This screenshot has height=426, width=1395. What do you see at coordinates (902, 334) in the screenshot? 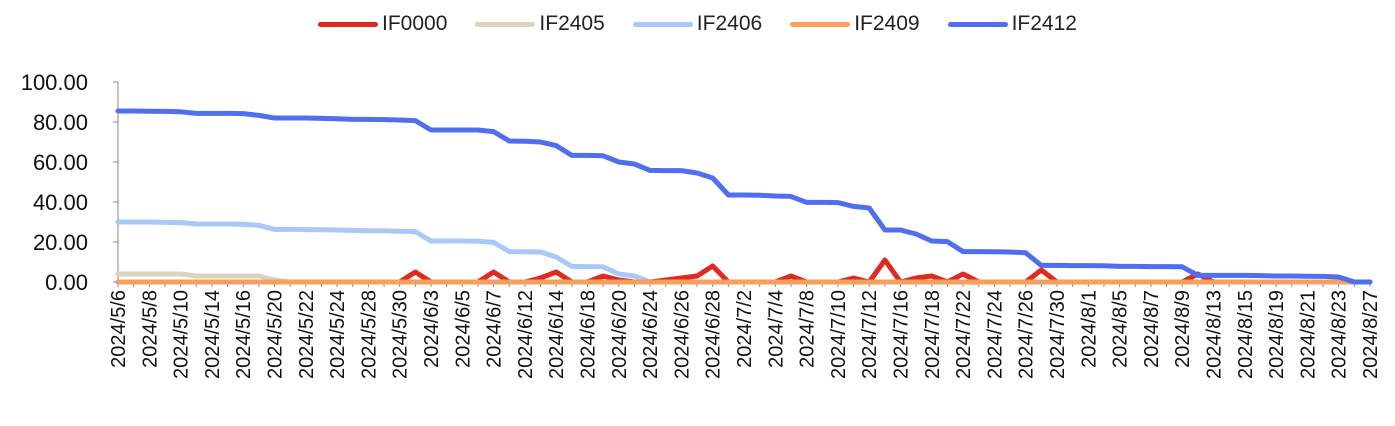
I see `x-tick-label: 2024/7/16` at bounding box center [902, 334].